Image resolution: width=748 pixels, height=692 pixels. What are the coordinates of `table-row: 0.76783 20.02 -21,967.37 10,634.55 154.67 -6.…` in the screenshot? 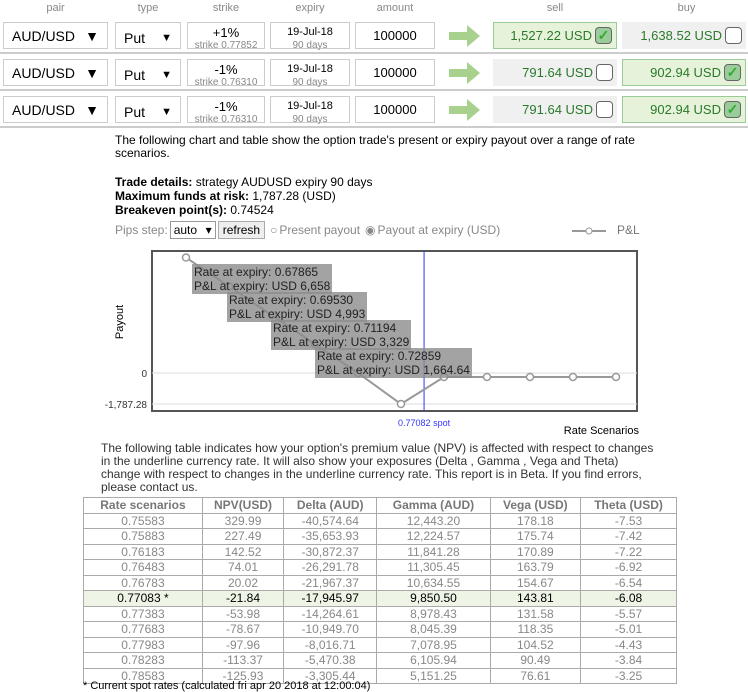 It's located at (380, 582).